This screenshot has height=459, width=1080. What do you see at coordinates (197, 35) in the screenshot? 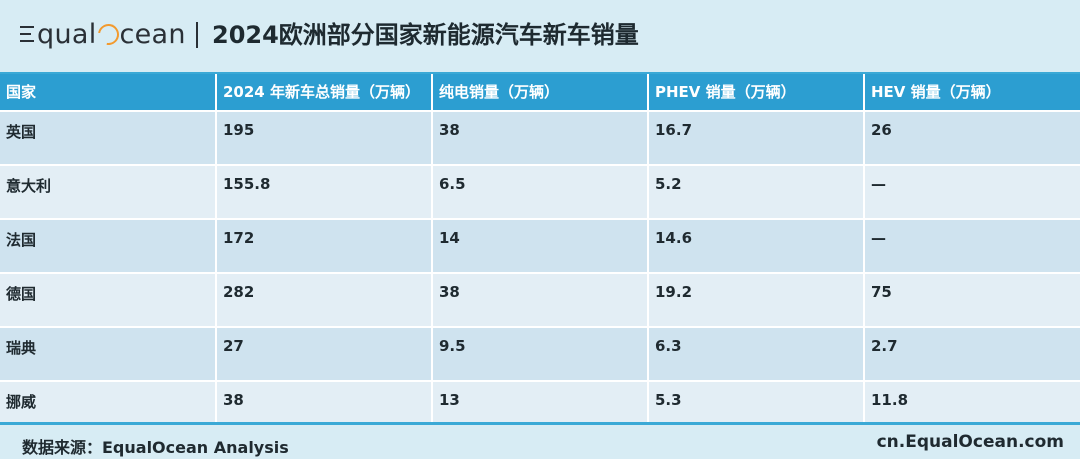
I see `title-divider` at bounding box center [197, 35].